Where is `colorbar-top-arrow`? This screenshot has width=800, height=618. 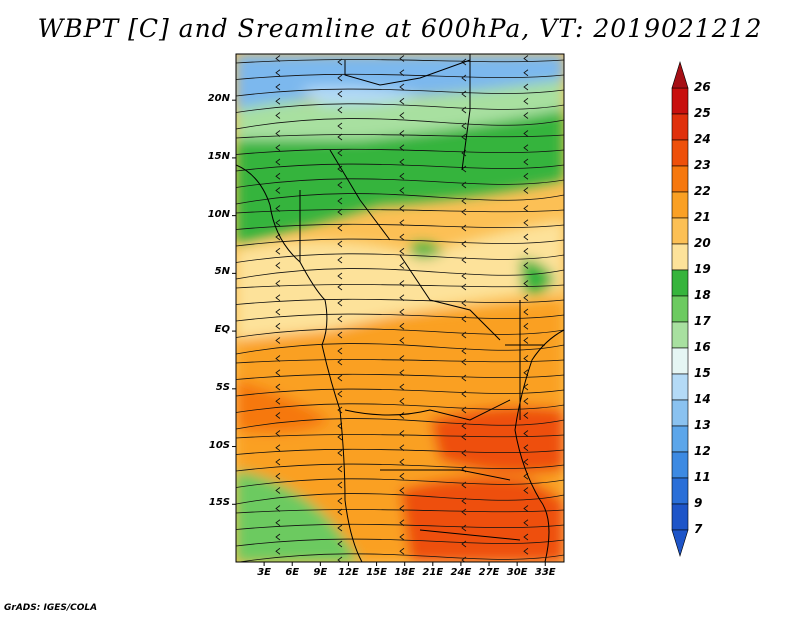
colorbar-top-arrow is located at coordinates (680, 74).